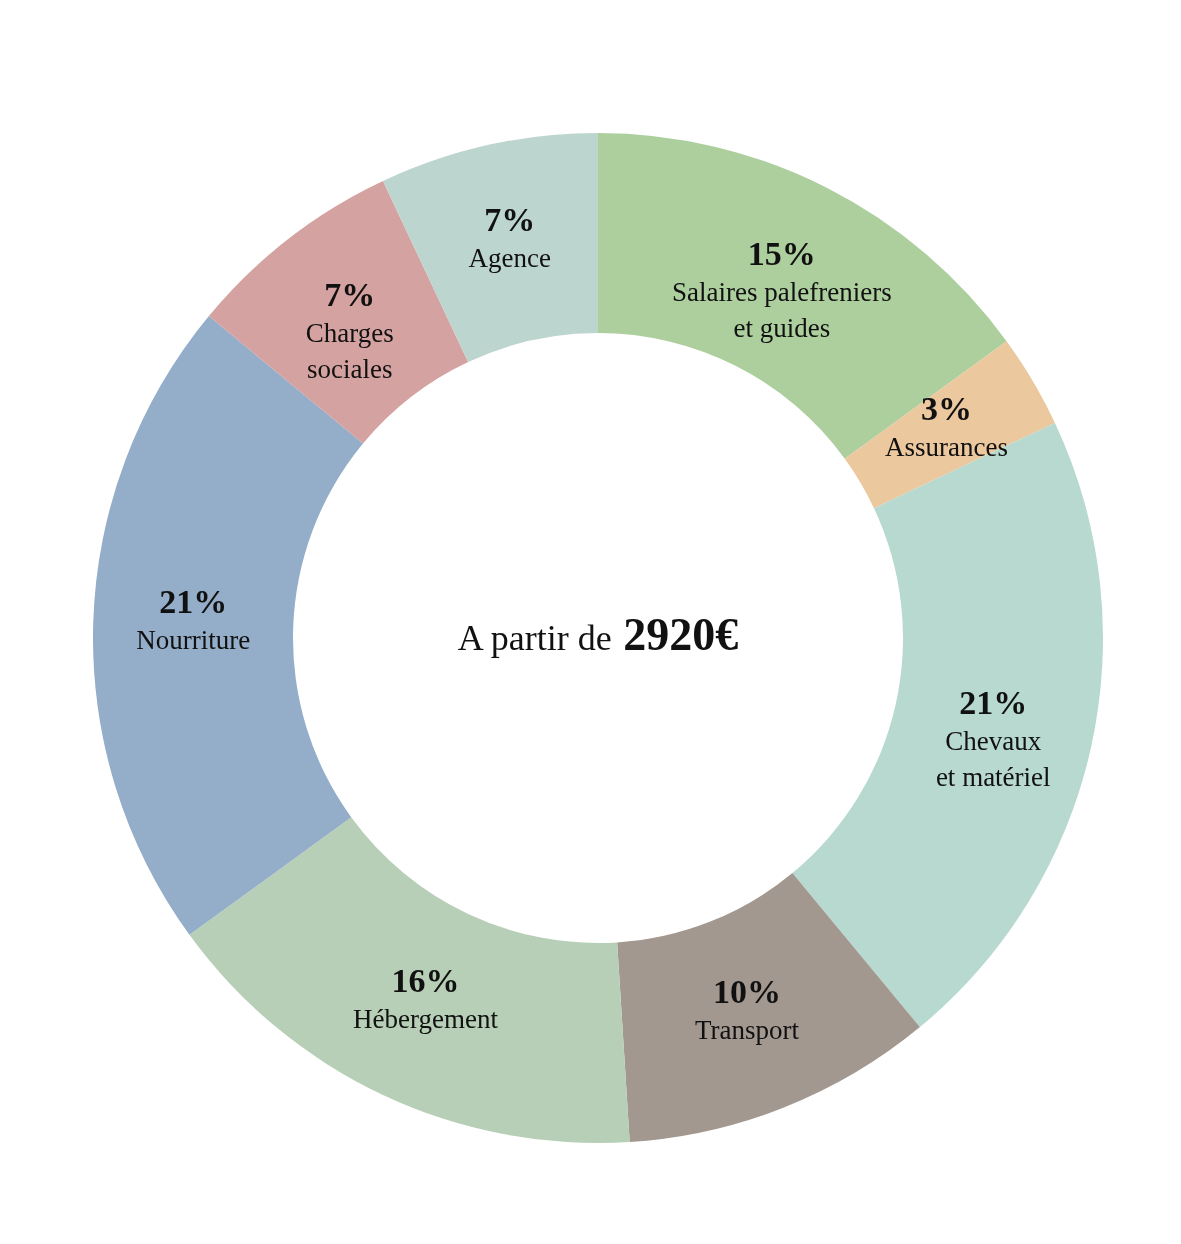 The width and height of the screenshot is (1181, 1244). Describe the element at coordinates (947, 446) in the screenshot. I see `slice-label: Assurances` at that location.